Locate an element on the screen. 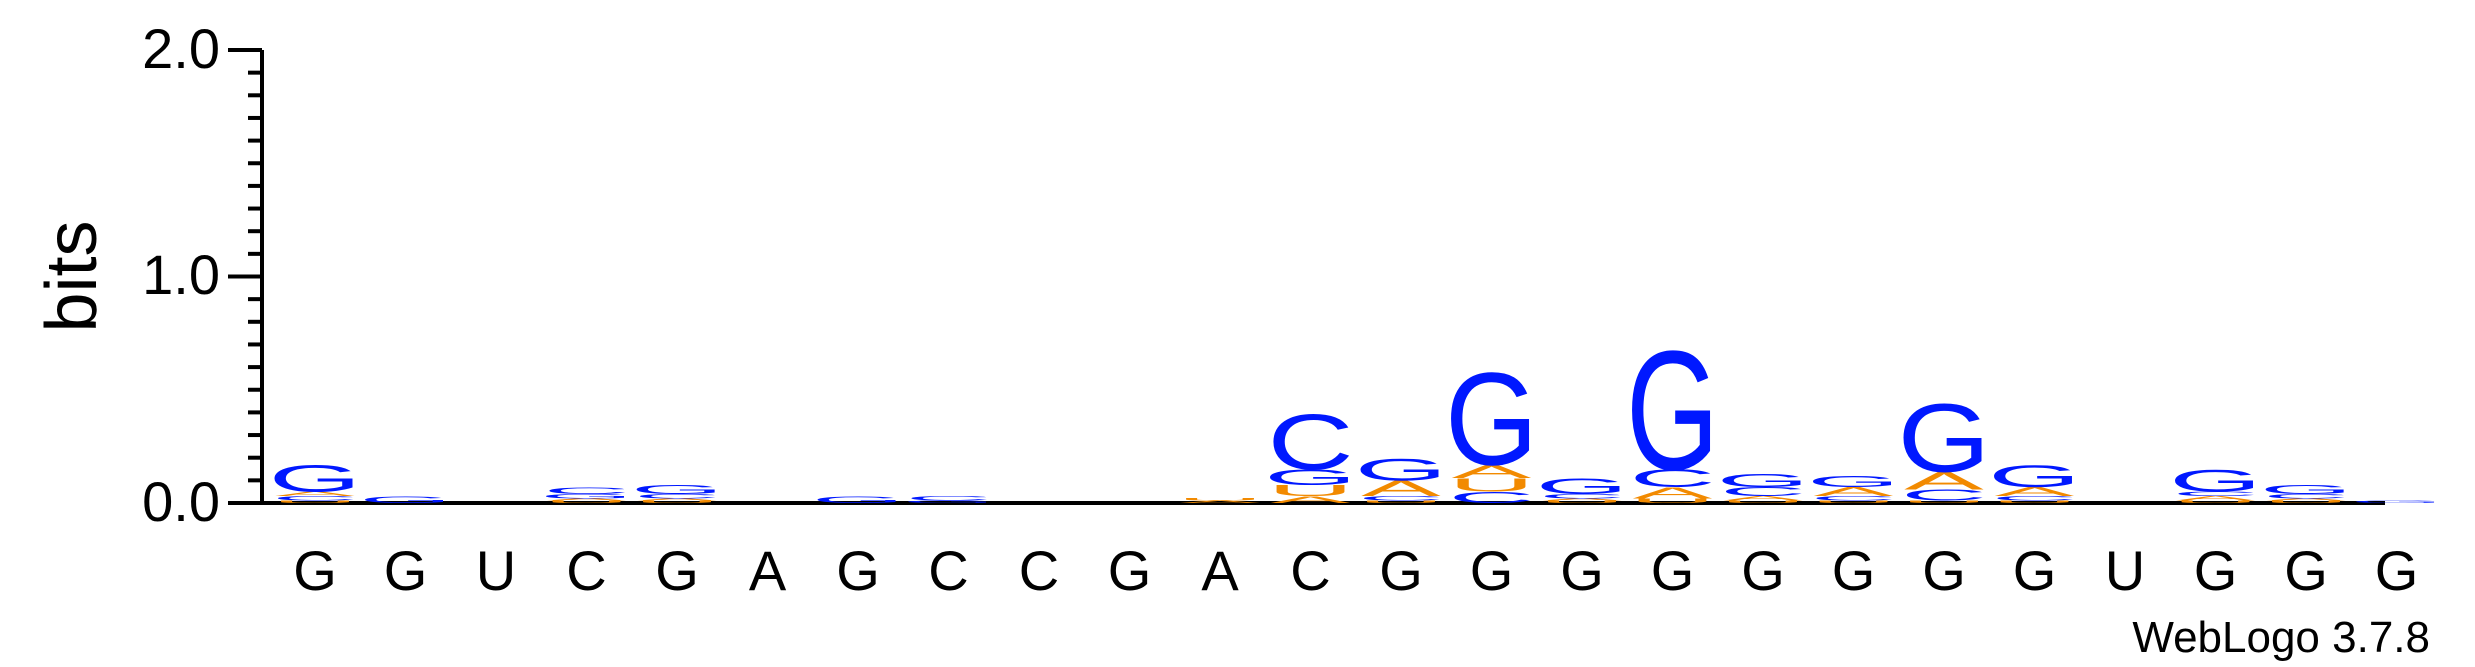 The height and width of the screenshot is (667, 2475). y-tick-label: 2.0 is located at coordinates (181, 48).